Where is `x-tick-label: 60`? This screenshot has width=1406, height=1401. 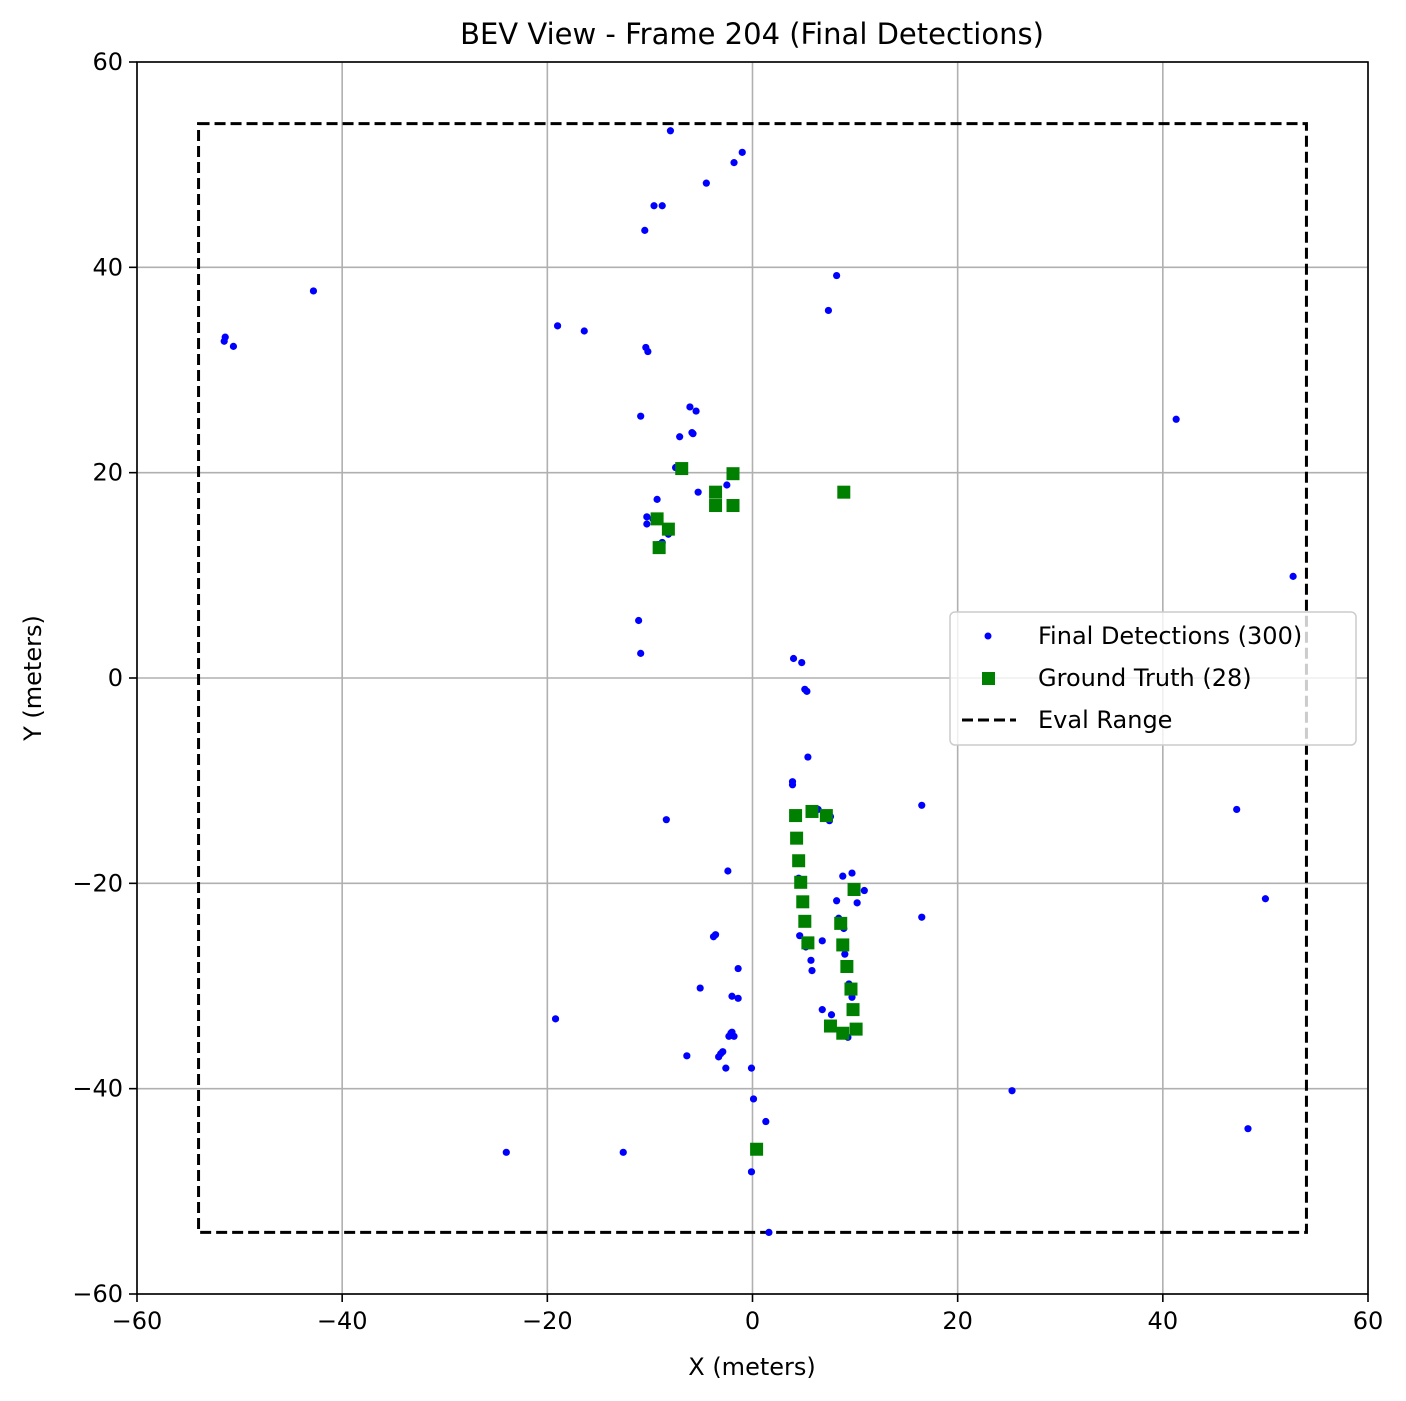 x-tick-label: 60 is located at coordinates (1368, 1321).